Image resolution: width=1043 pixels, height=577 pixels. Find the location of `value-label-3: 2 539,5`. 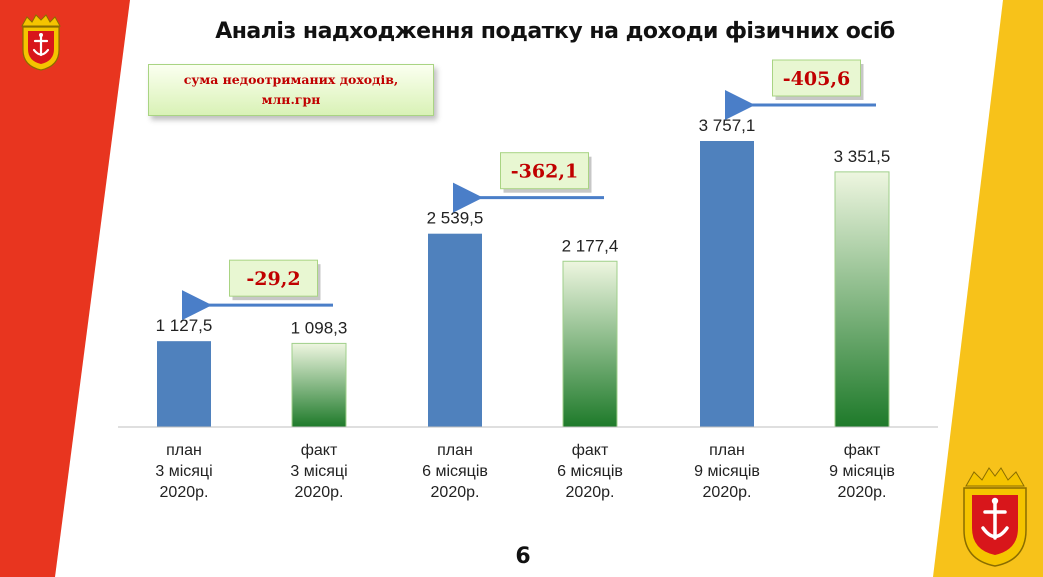

value-label-3: 2 539,5 is located at coordinates (455, 218).